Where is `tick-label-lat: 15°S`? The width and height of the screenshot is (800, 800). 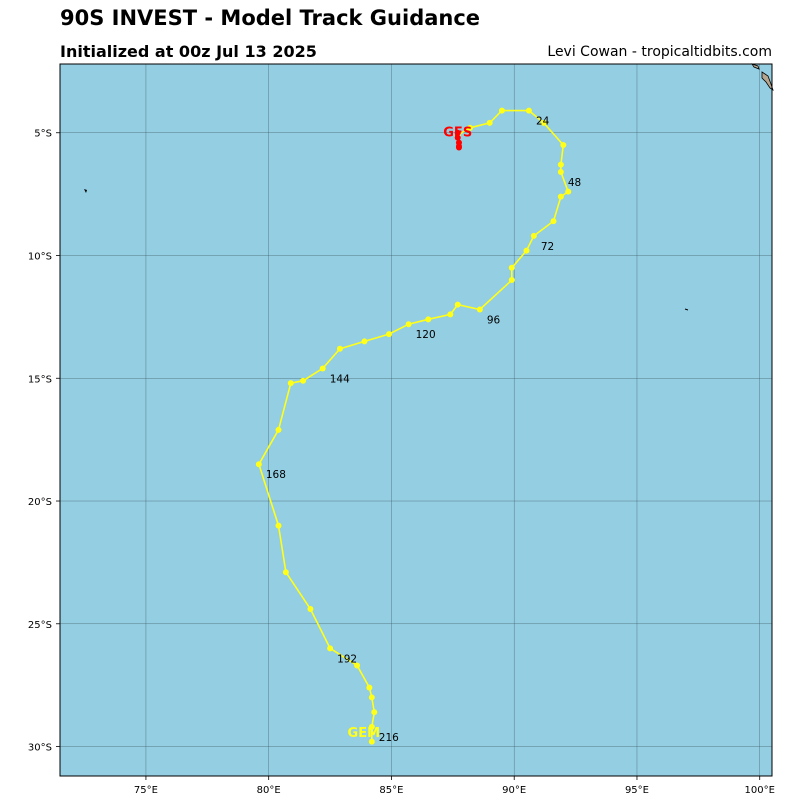
tick-label-lat: 15°S is located at coordinates (40, 379).